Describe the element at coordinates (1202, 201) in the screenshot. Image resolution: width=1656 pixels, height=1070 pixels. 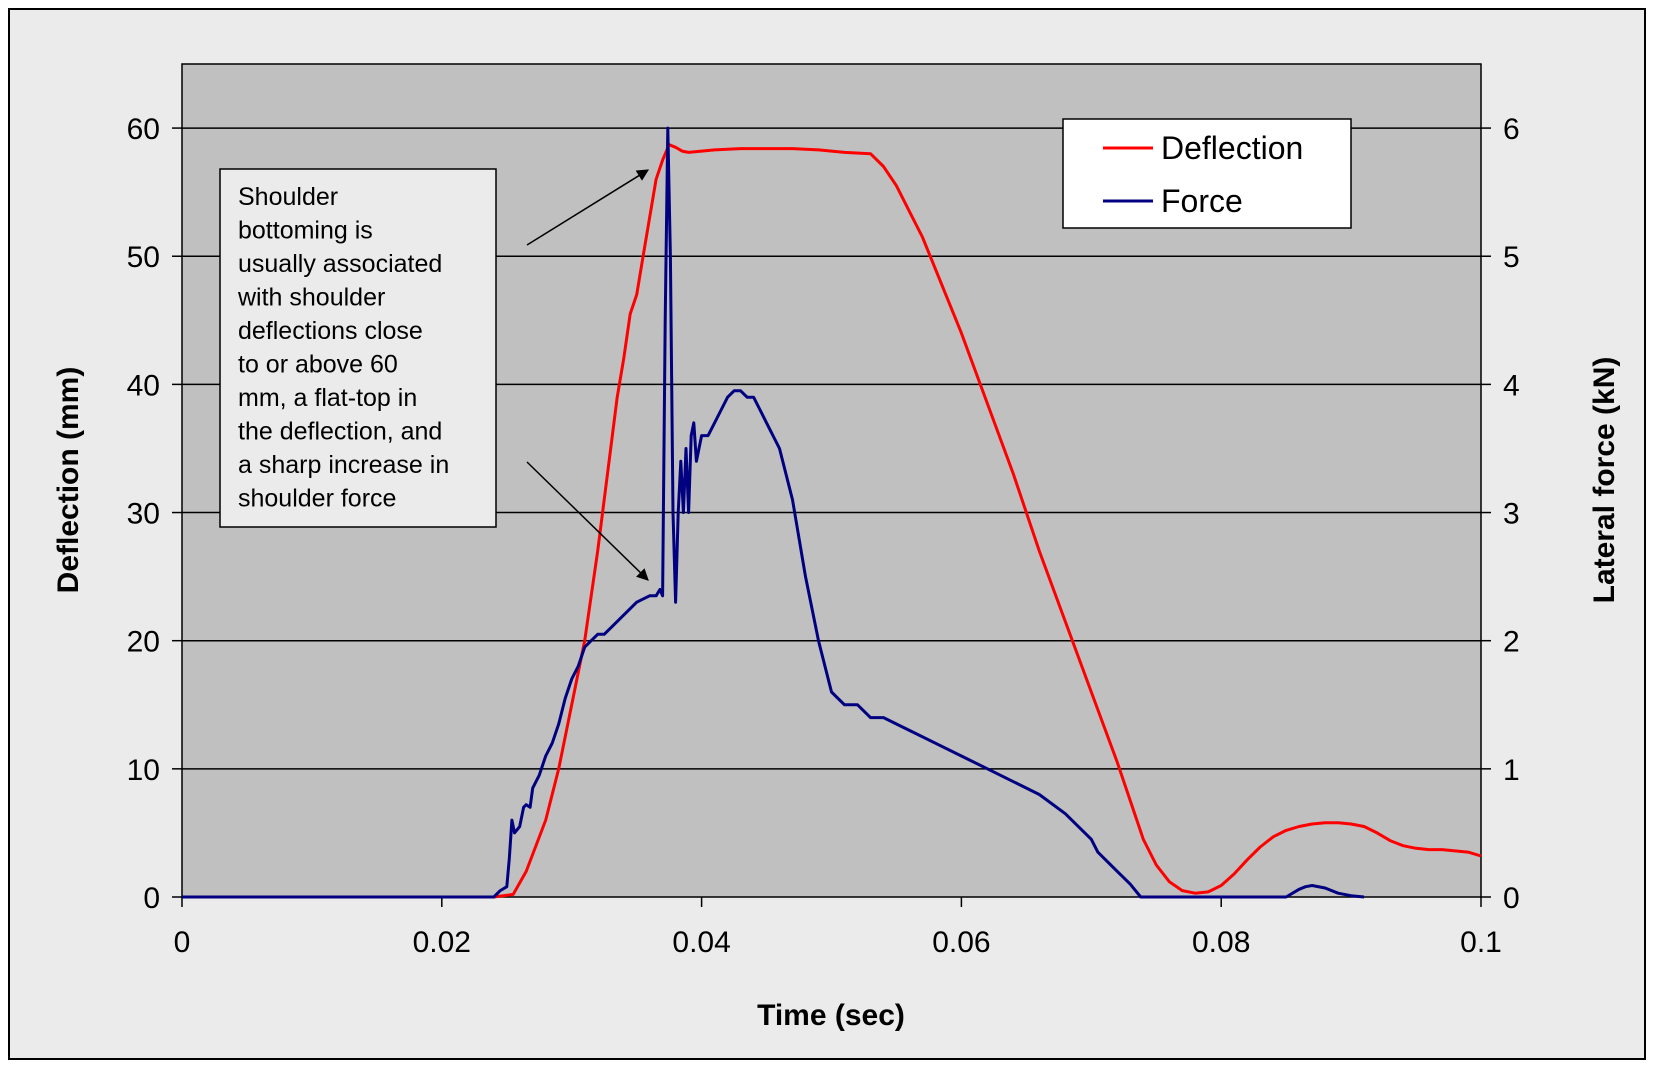
I see `legend-label-force: Force` at that location.